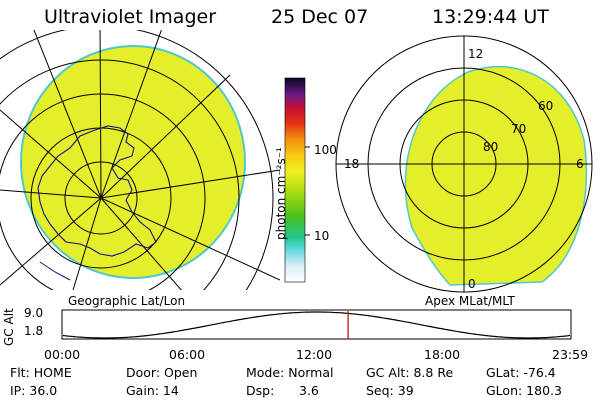 This screenshot has height=400, width=600. I want to click on time-tick-2359: 23:59, so click(570, 354).